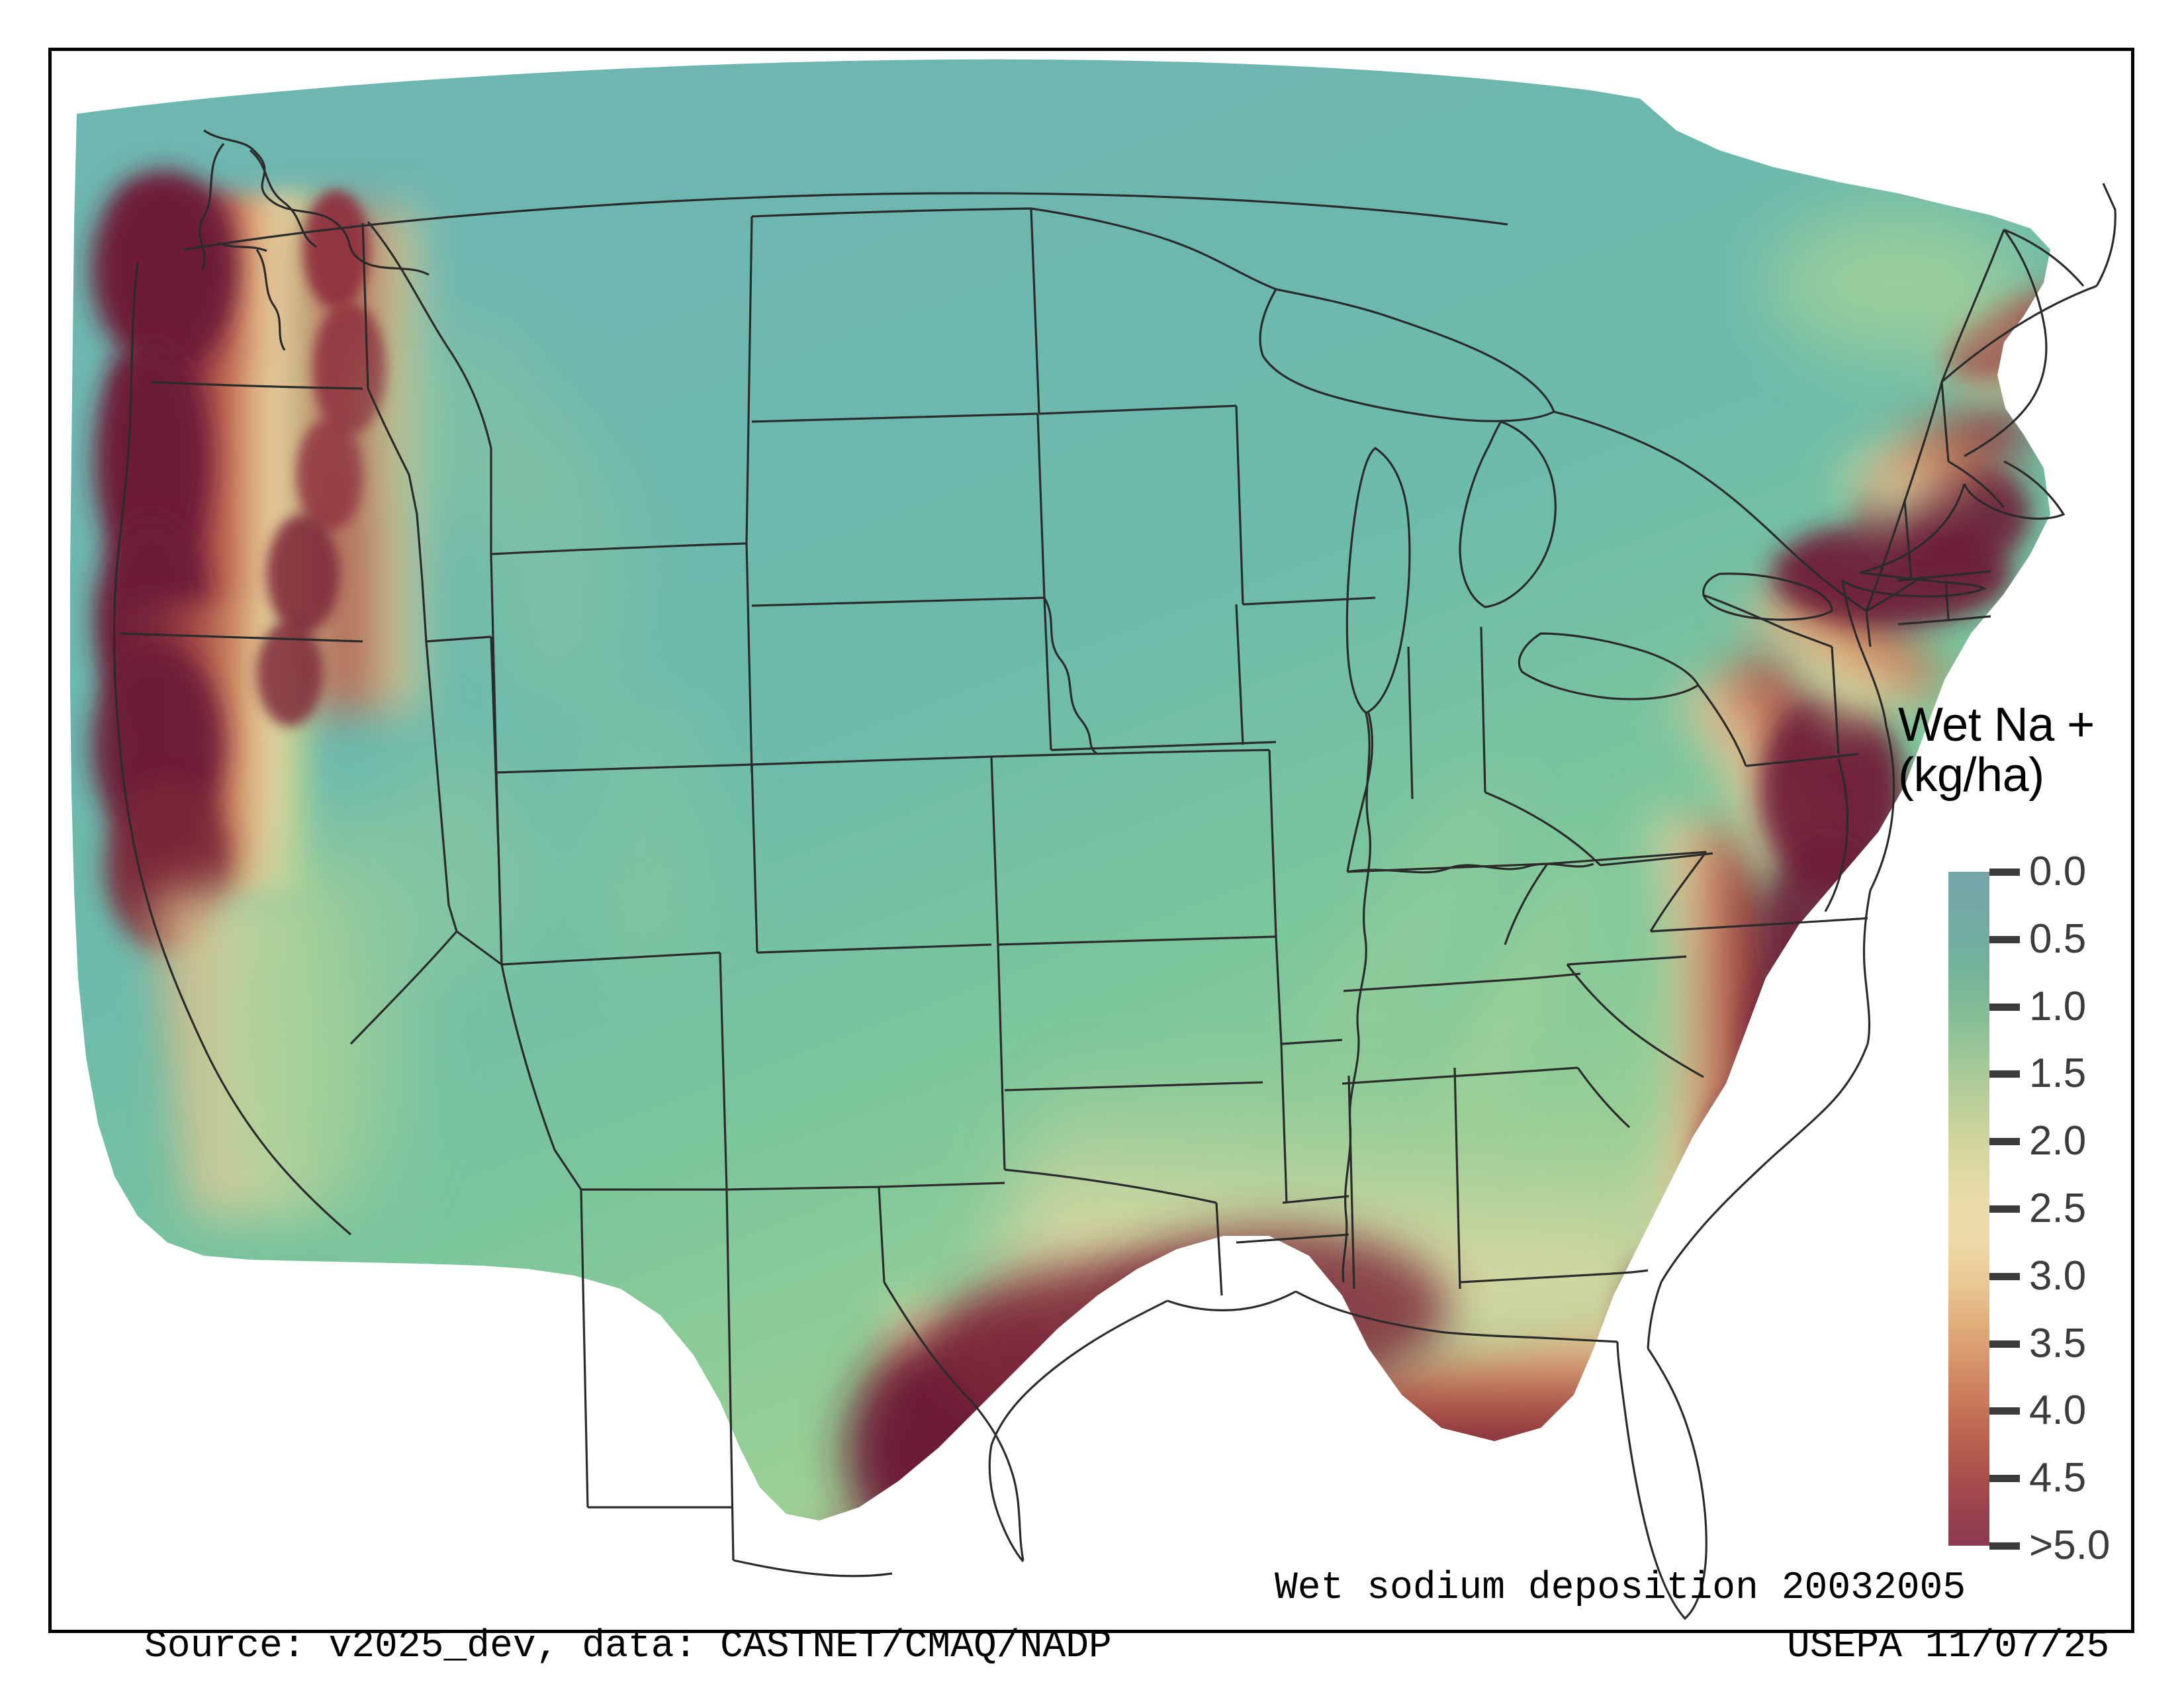 Image resolution: width=2184 pixels, height=1688 pixels. What do you see at coordinates (151, 461) in the screenshot?
I see `field-oregon-coast-max` at bounding box center [151, 461].